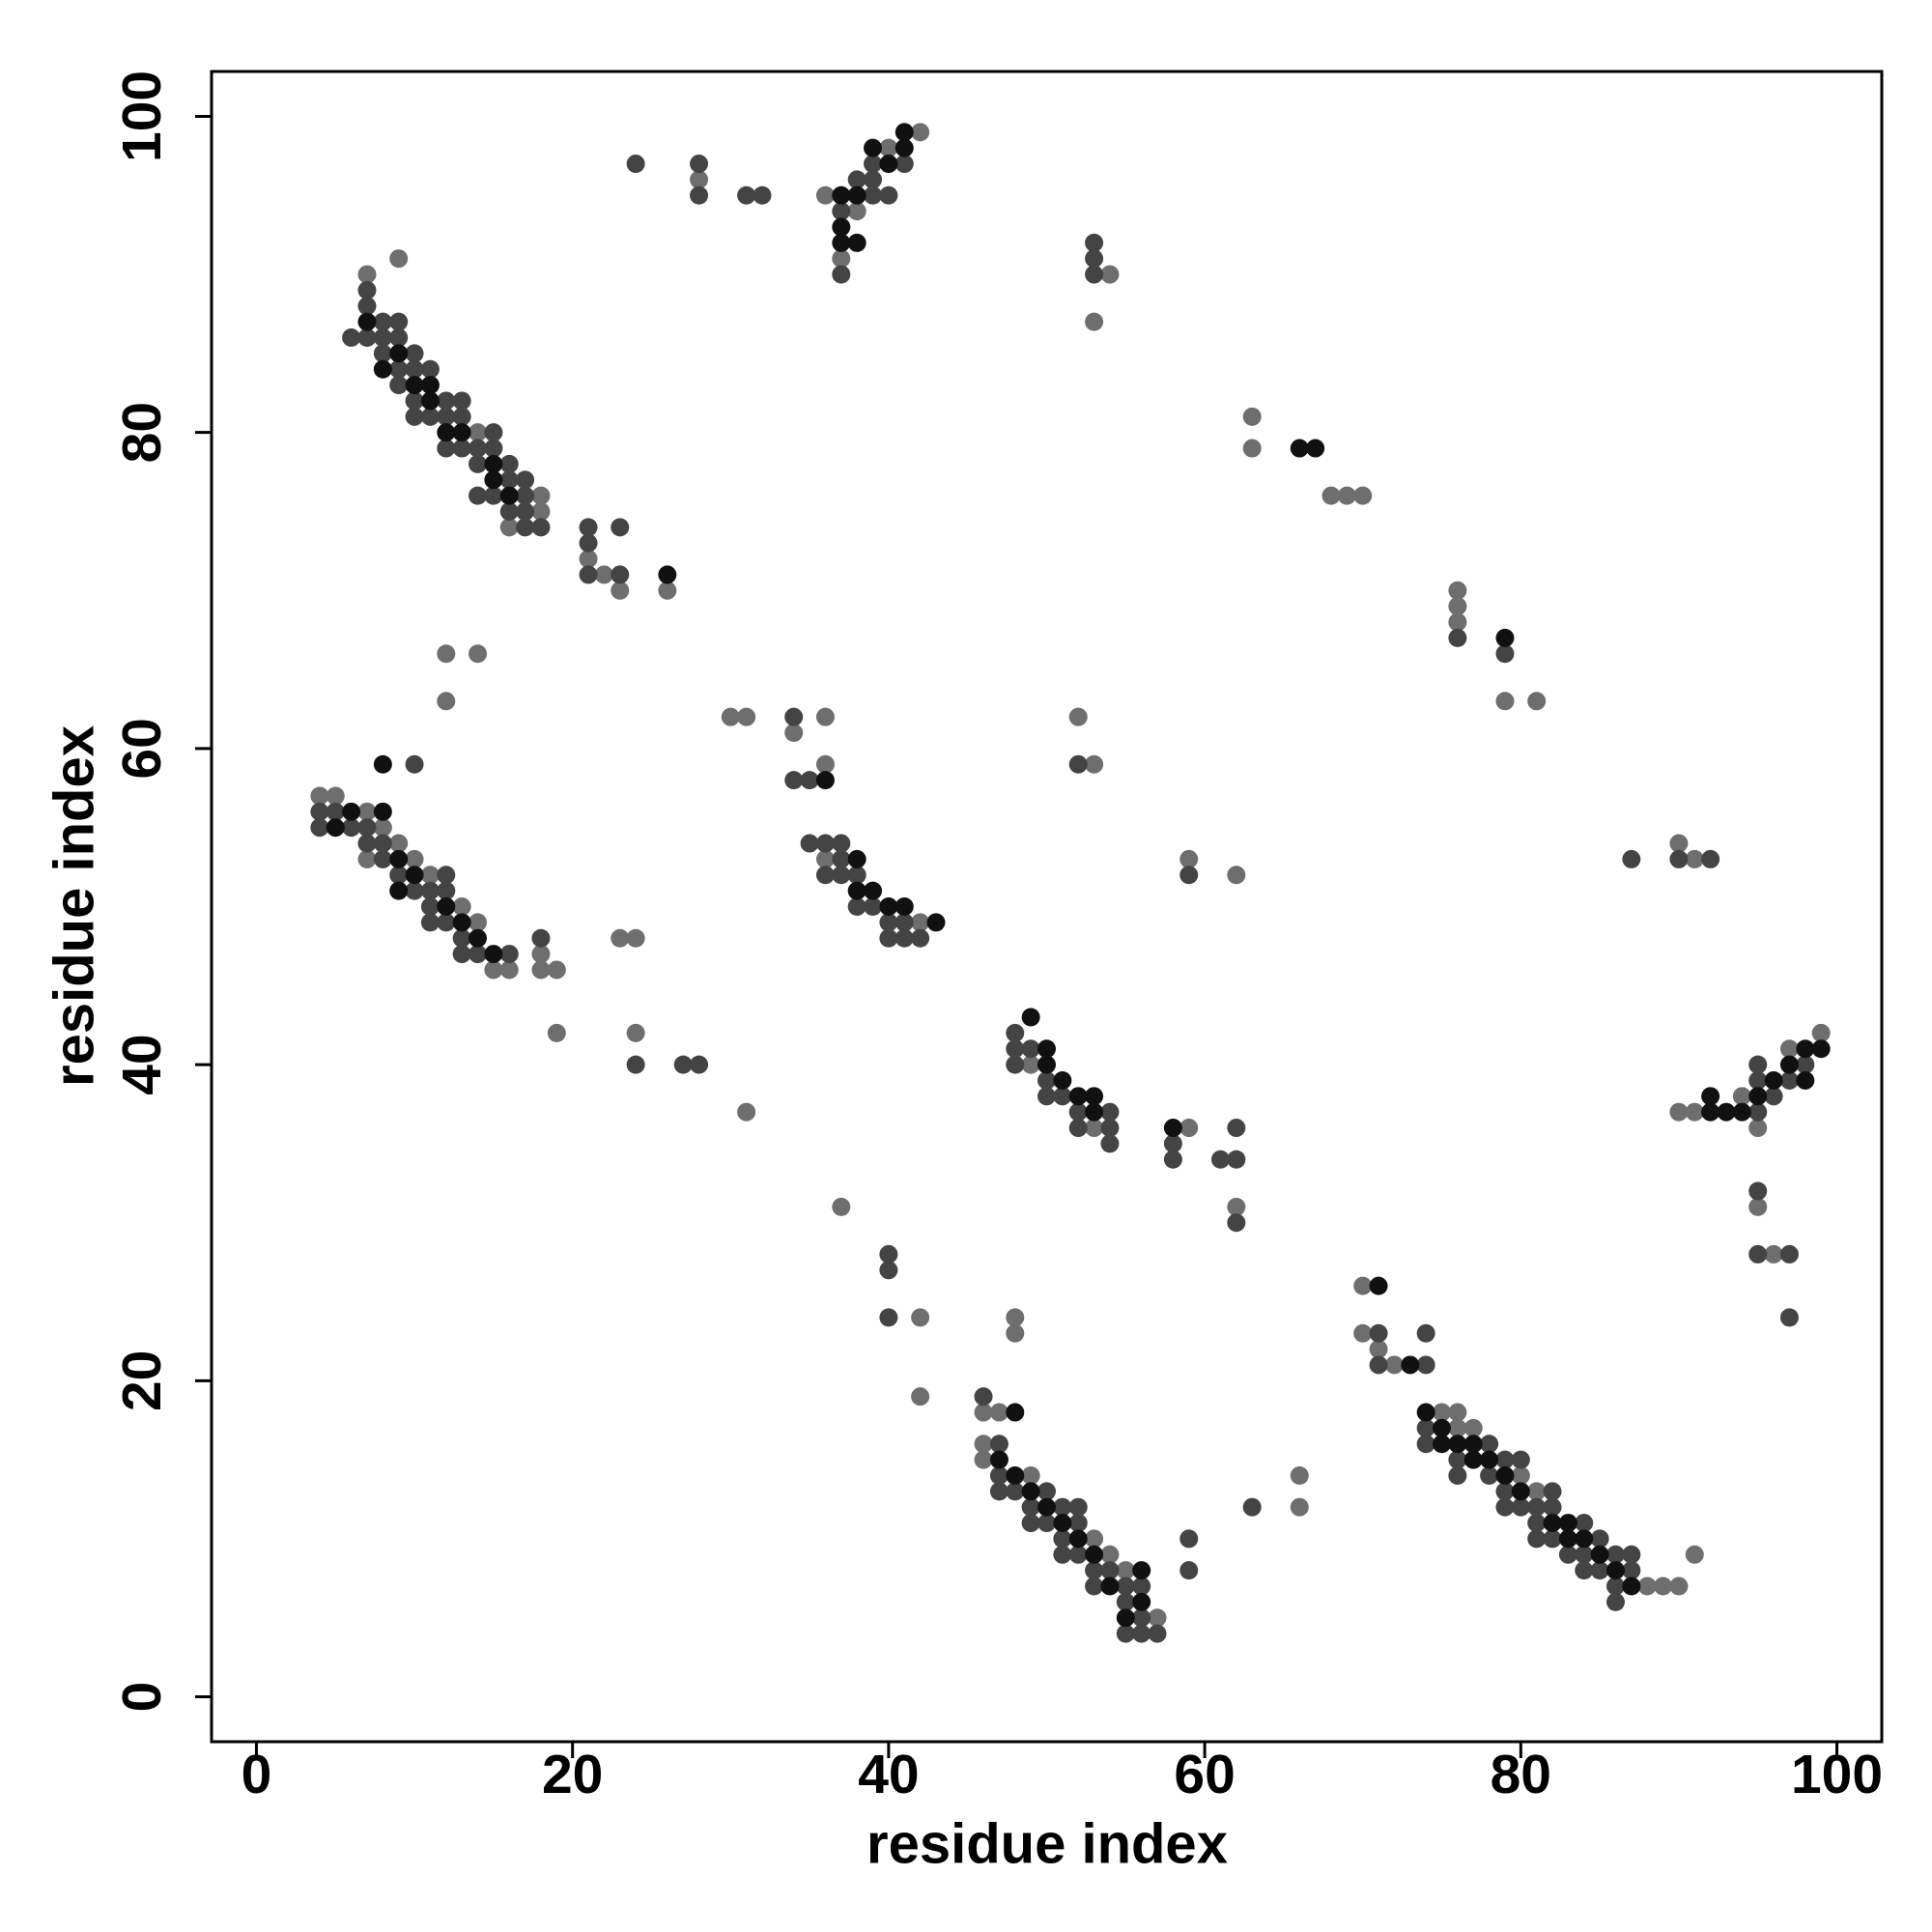 The image size is (1932, 1932). What do you see at coordinates (142, 748) in the screenshot?
I see `y-tick-label: 60` at bounding box center [142, 748].